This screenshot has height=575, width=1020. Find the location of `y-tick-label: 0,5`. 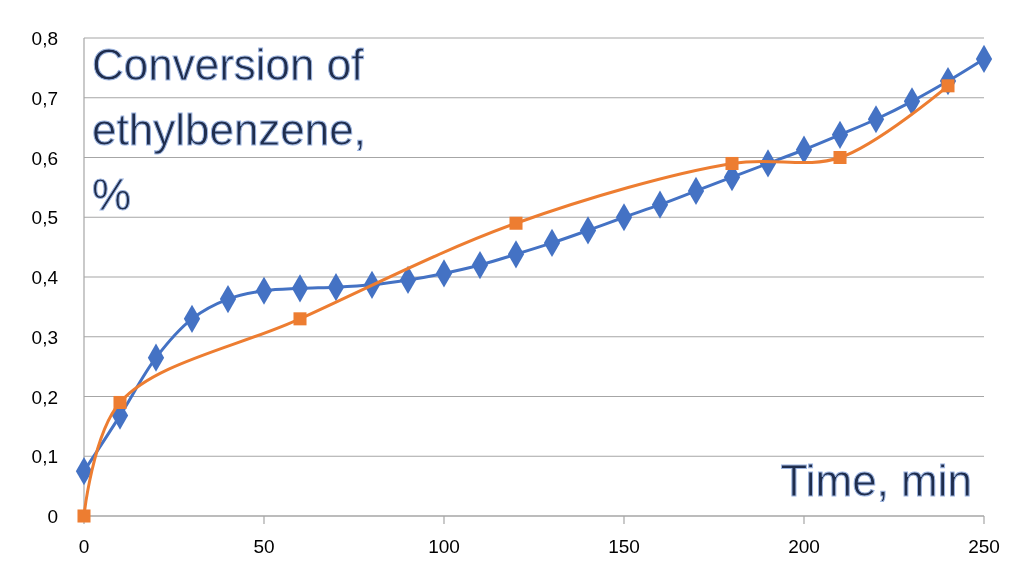

y-tick-label: 0,5 is located at coordinates (44, 218).